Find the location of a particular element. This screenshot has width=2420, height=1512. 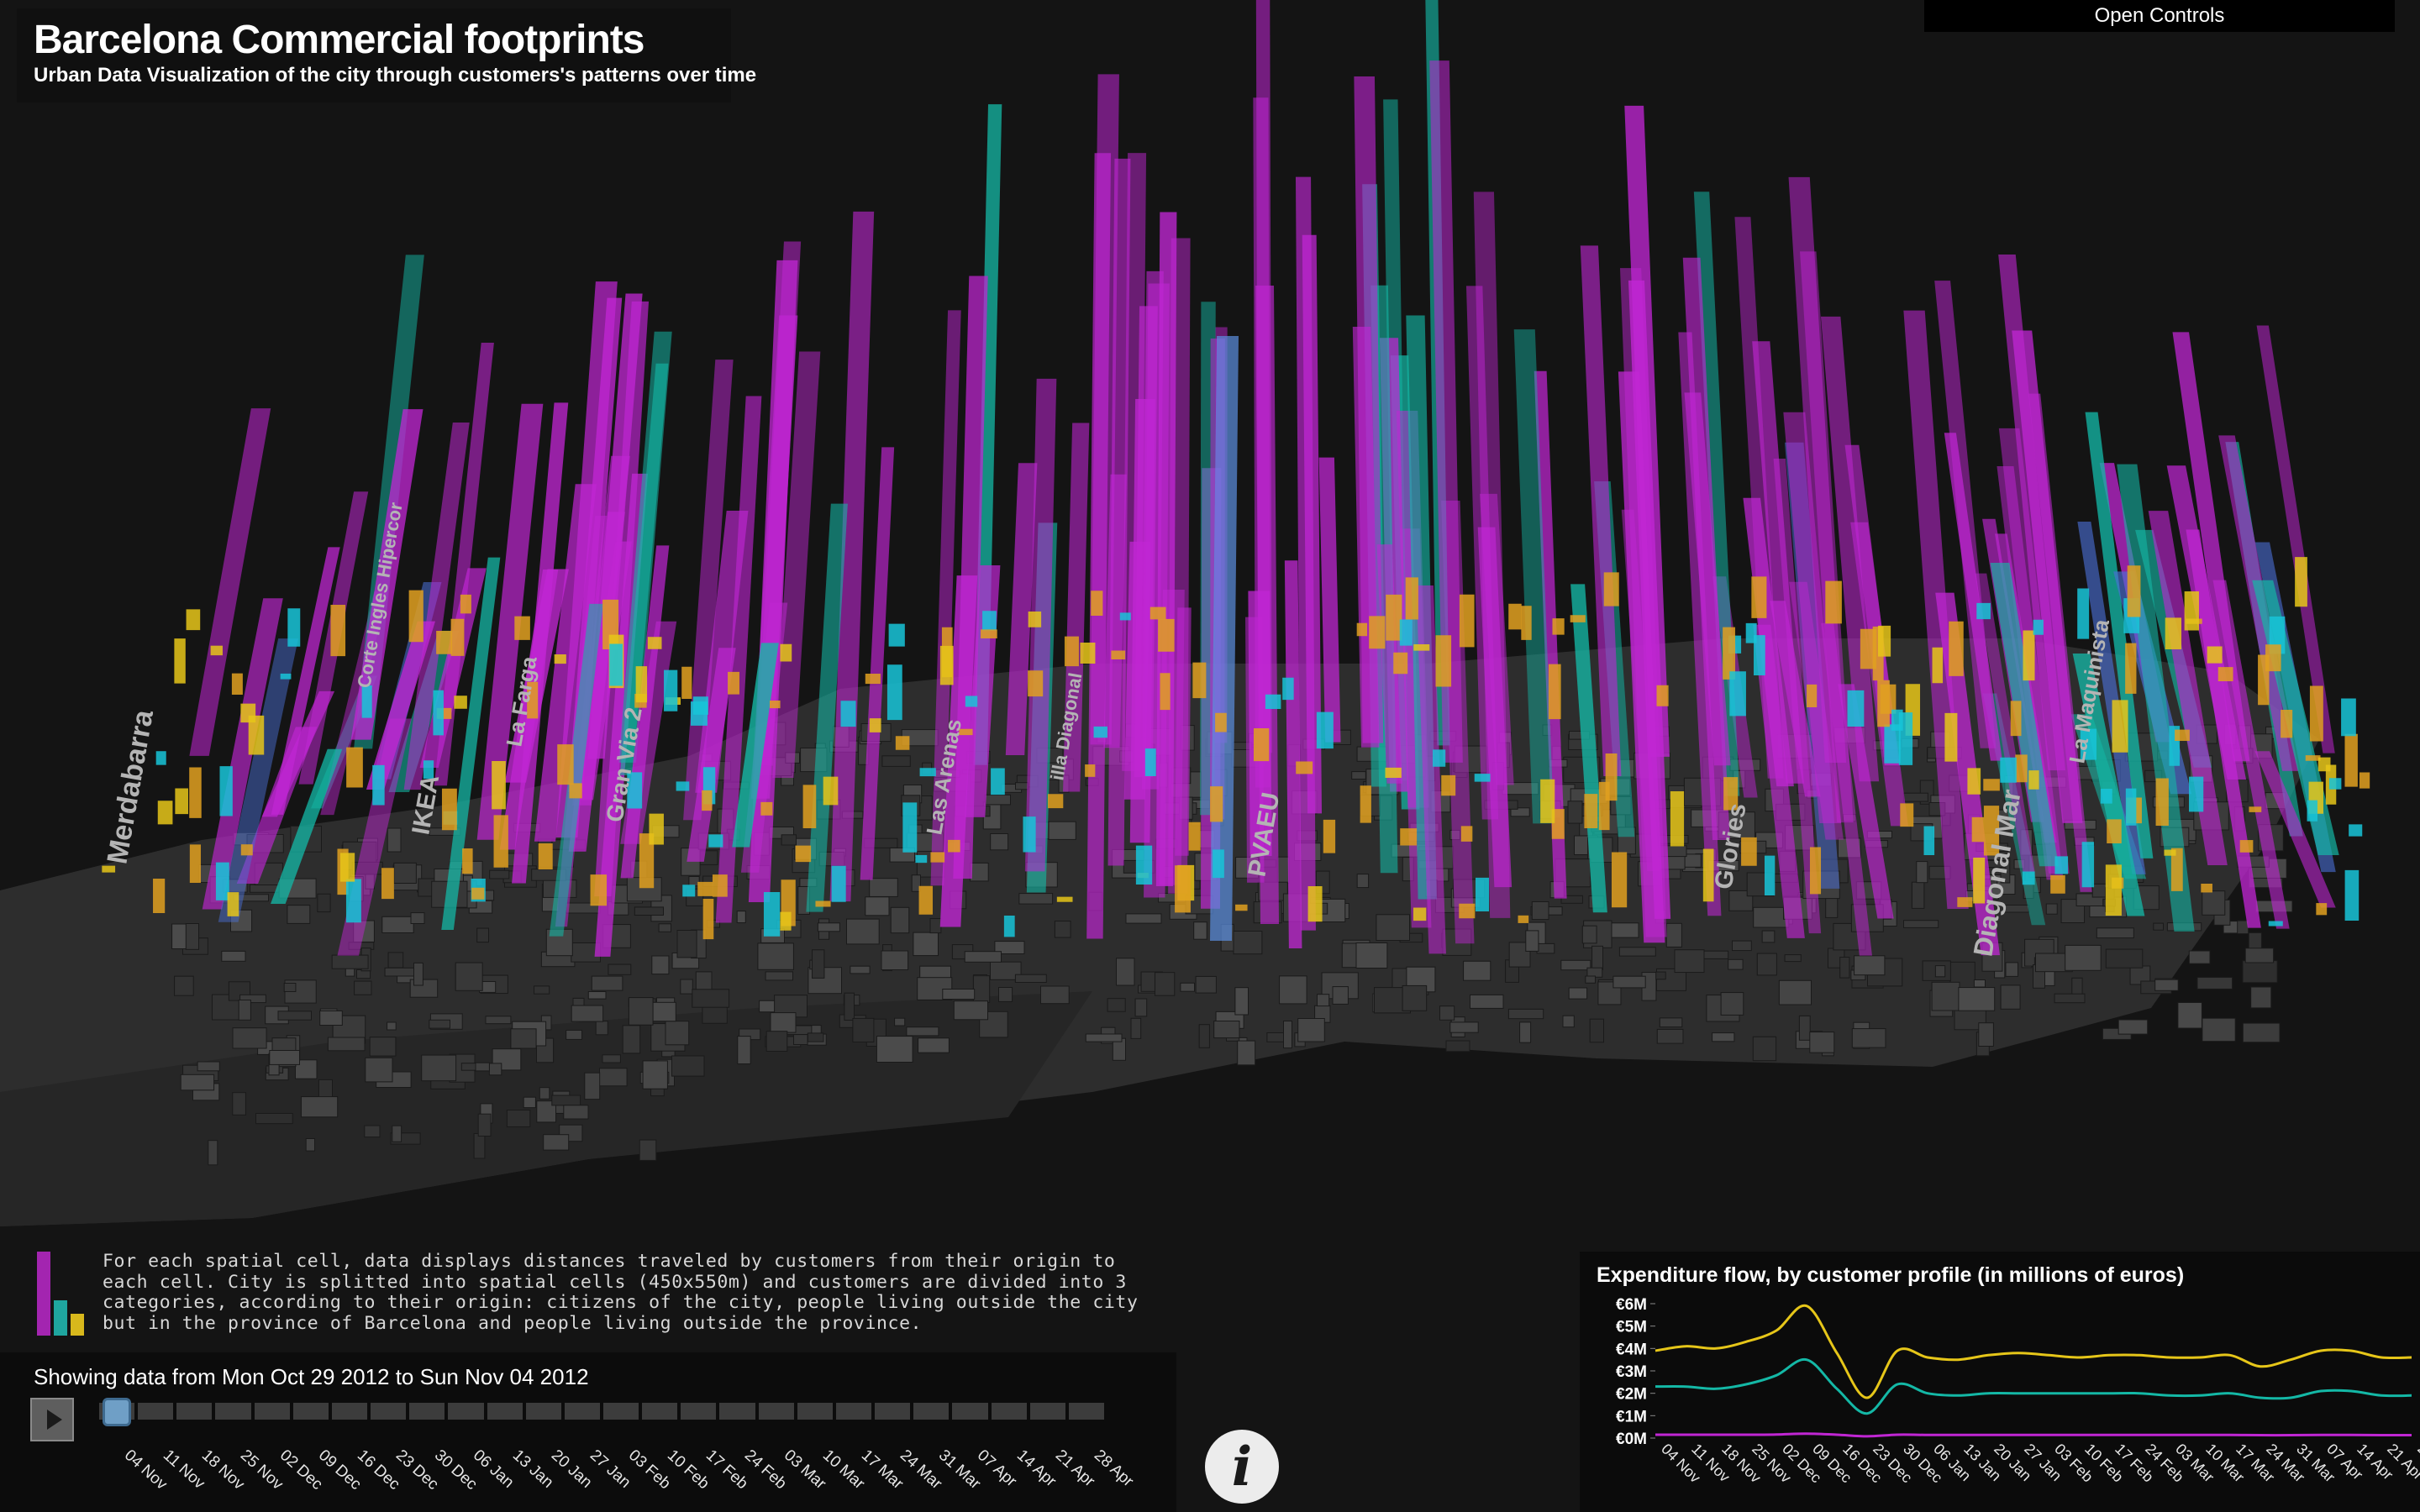

play-button is located at coordinates (52, 1419).